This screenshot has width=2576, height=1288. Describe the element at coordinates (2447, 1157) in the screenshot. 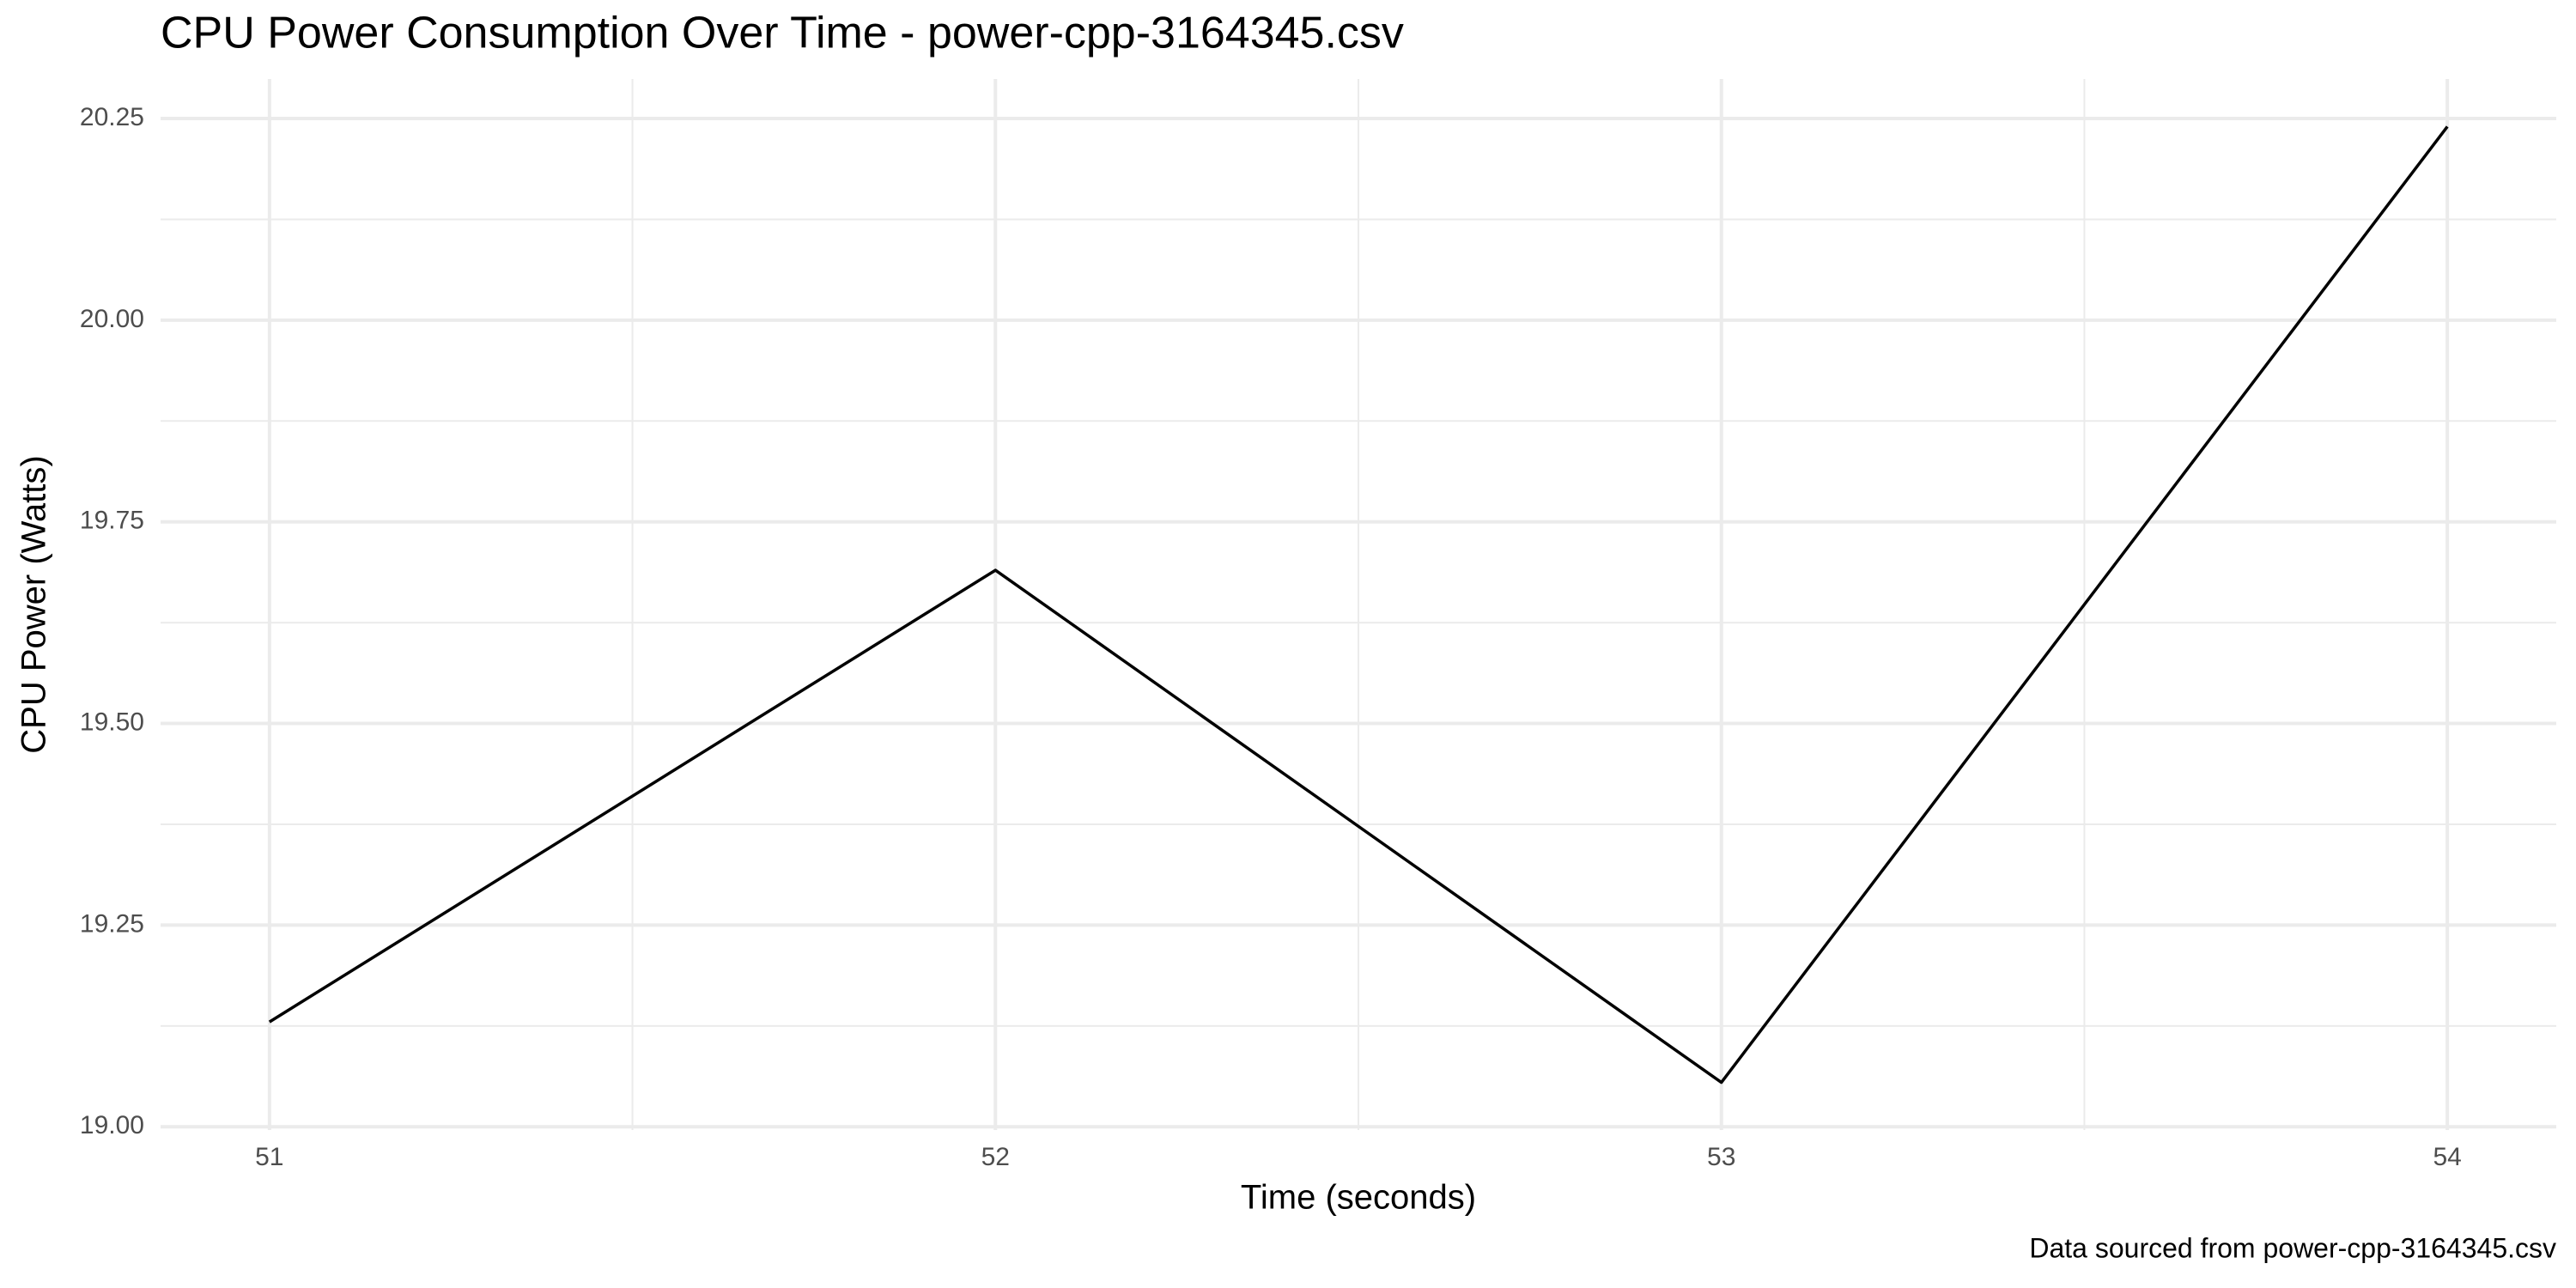

I see `x-tick-label: 54` at that location.